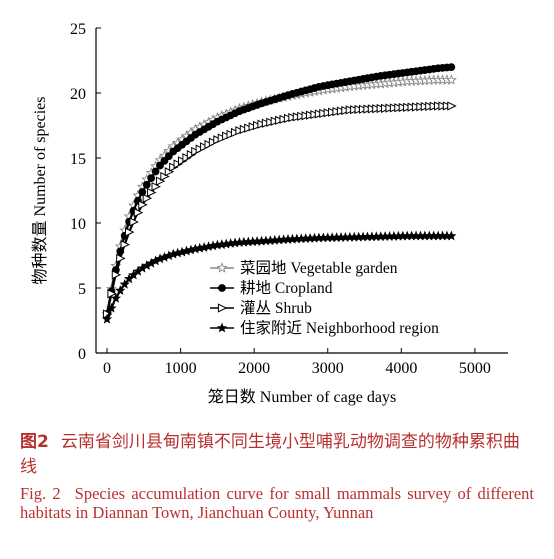 The image size is (554, 559). Describe the element at coordinates (286, 288) in the screenshot. I see `legend-label: 耕地 Cropland` at that location.